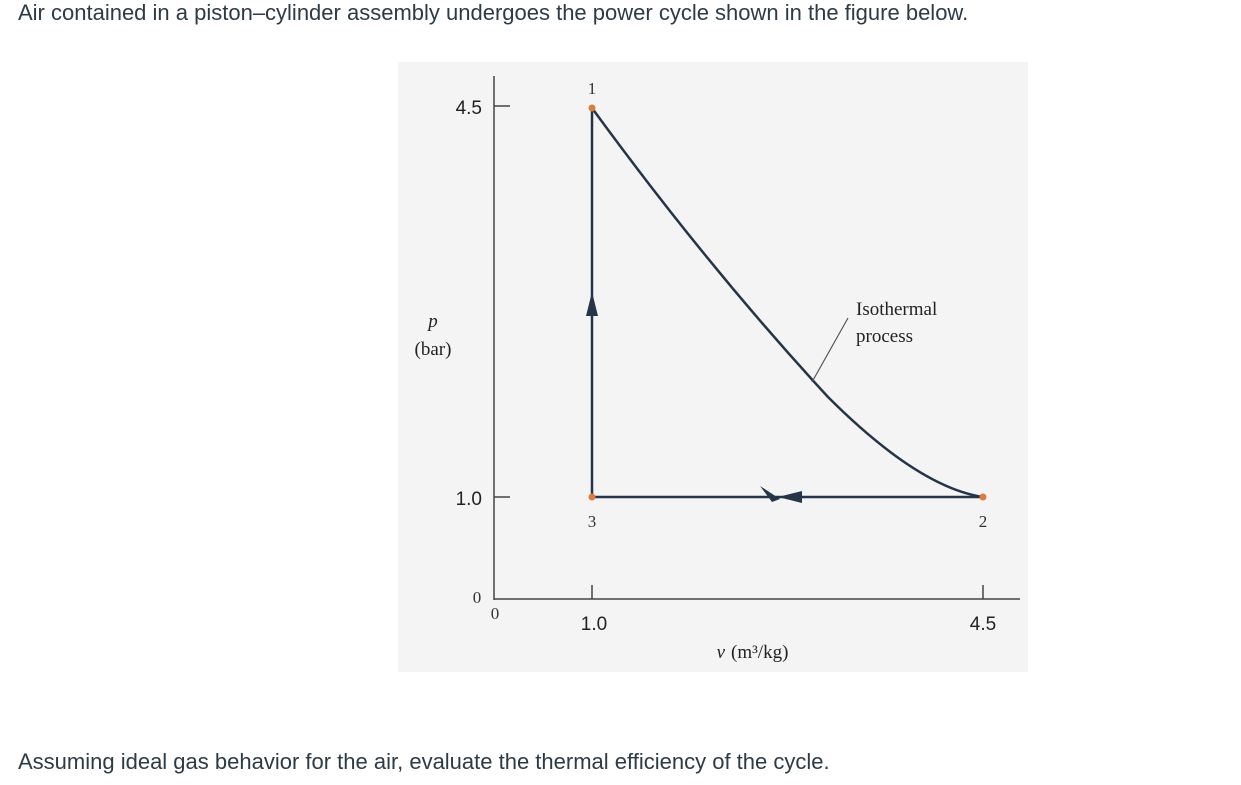 This screenshot has width=1241, height=785. I want to click on state-1-label: 1, so click(592, 88).